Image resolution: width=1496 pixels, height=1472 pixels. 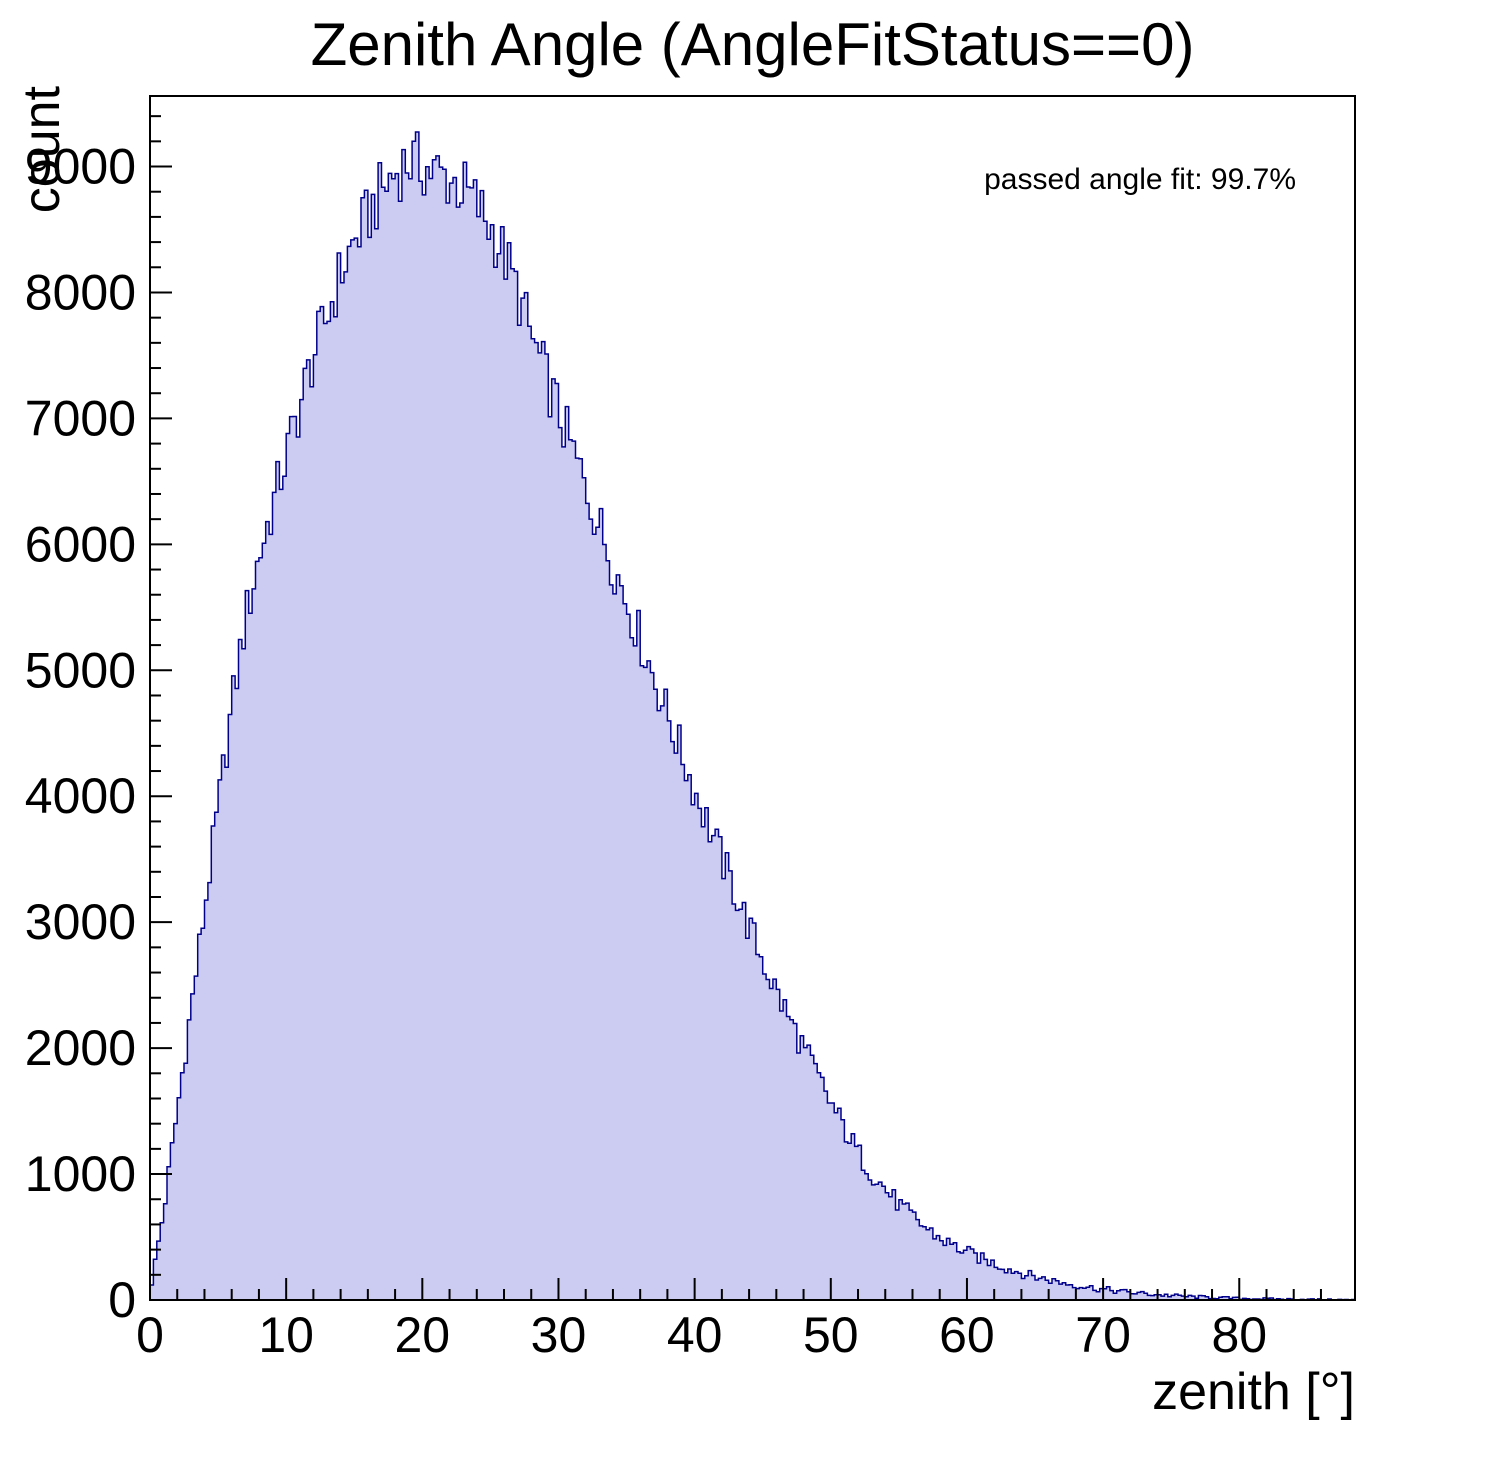 I want to click on x-tick-label: 0, so click(x=150, y=1335).